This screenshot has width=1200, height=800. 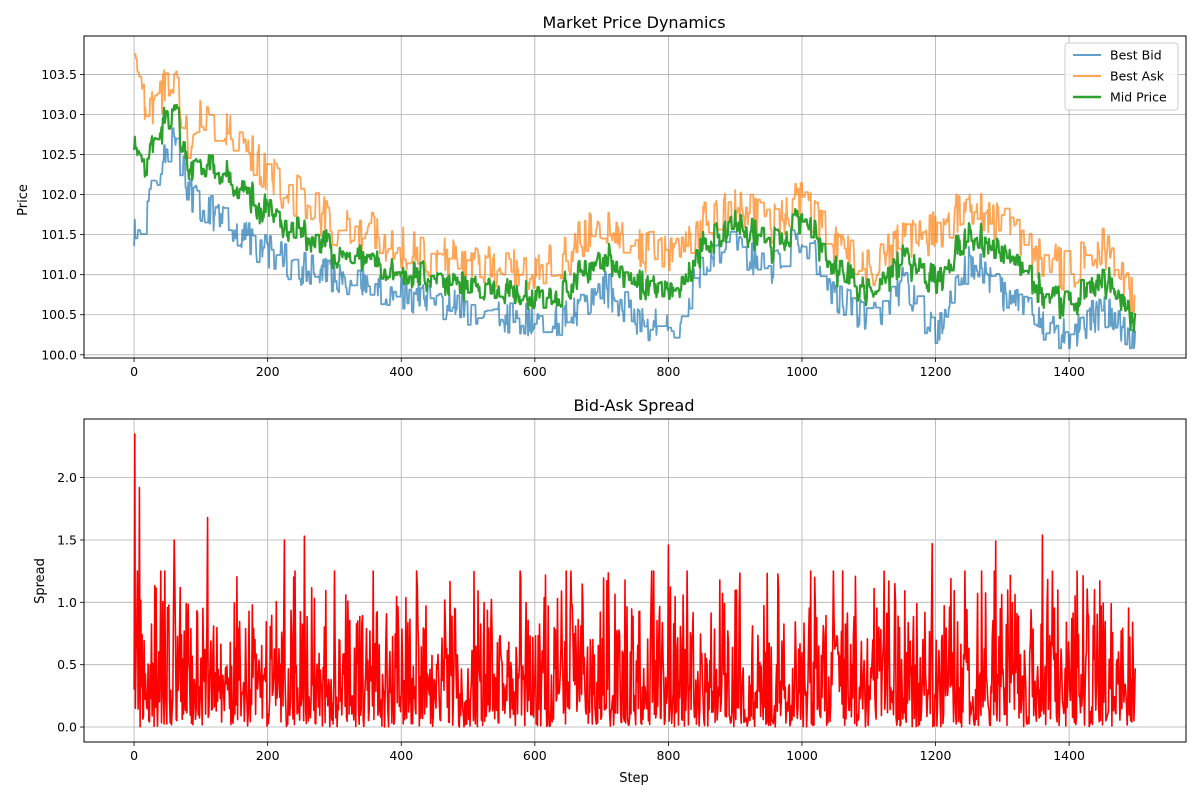 I want to click on spread-chart-y-tick-label: 2.0, so click(x=67, y=477).